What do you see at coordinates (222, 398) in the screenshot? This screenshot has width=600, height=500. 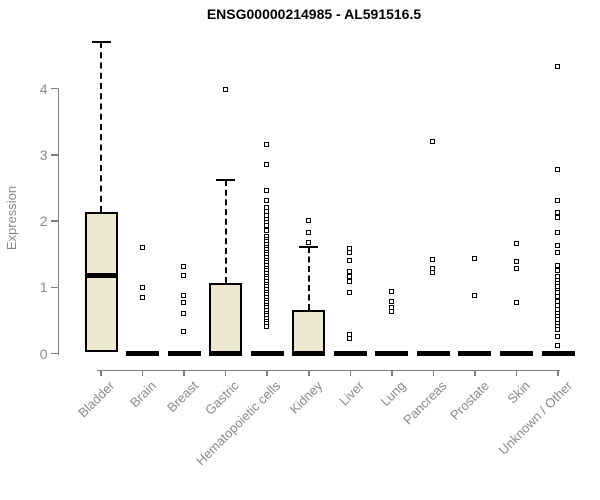 I see `x-tick-label: Gastric` at bounding box center [222, 398].